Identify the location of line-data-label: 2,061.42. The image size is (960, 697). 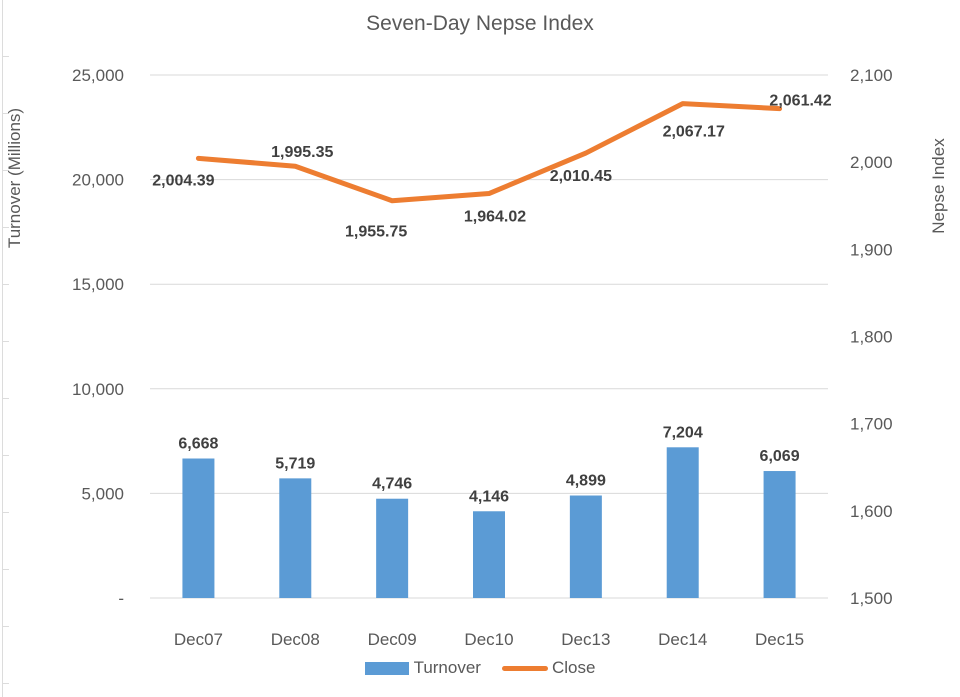
(800, 101).